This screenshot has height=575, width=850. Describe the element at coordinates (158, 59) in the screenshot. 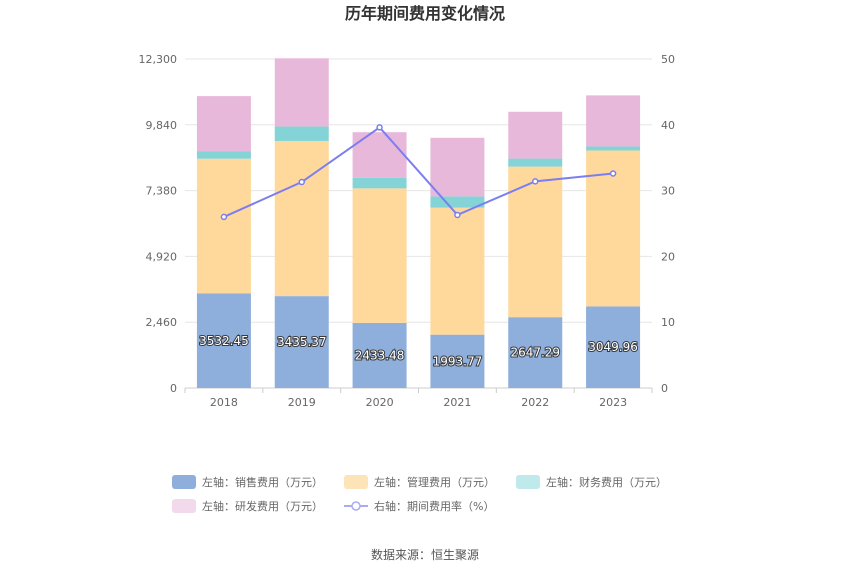

I see `left-tick-label: 12,300` at that location.